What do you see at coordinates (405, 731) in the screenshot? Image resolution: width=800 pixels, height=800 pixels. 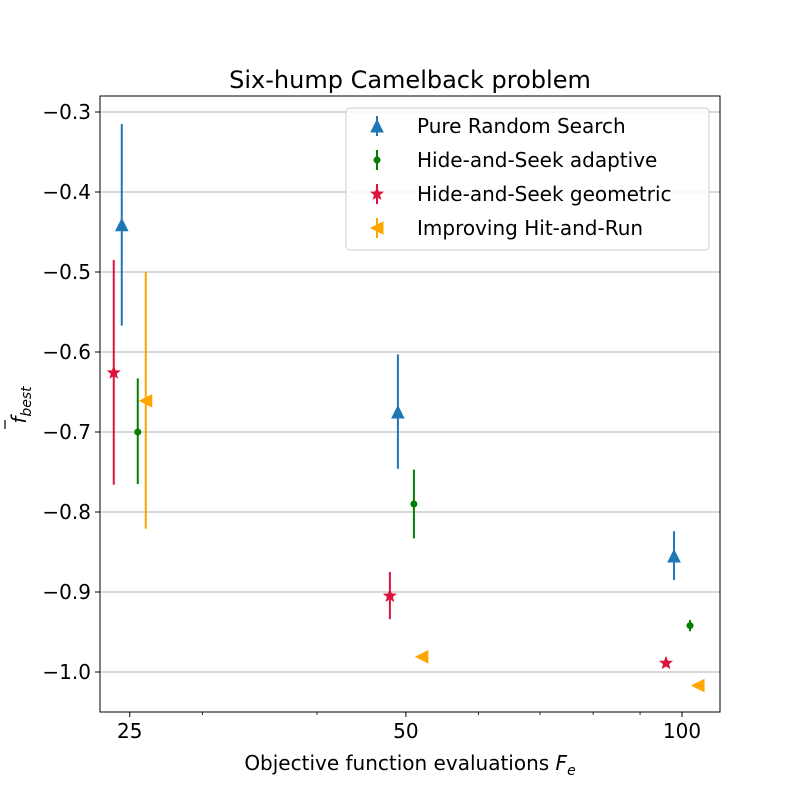 I see `x-tick-label: 50` at bounding box center [405, 731].